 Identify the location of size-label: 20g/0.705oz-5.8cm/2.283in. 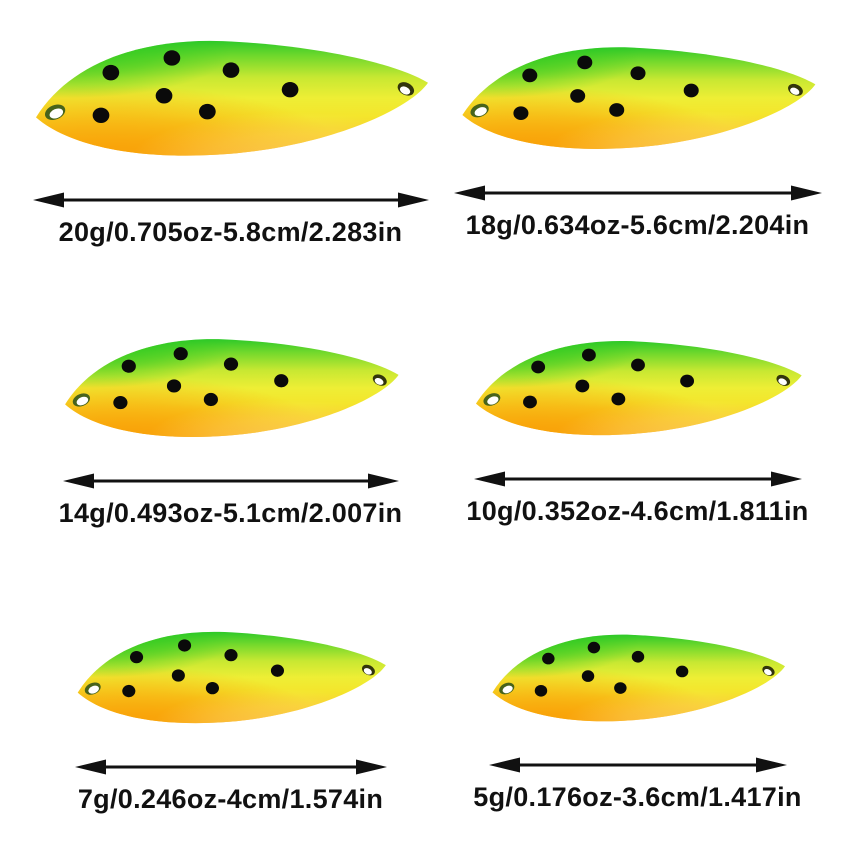
(230, 231).